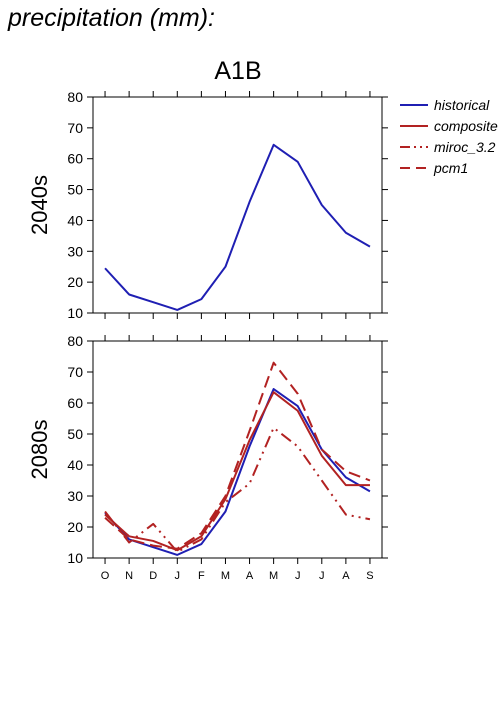 This screenshot has width=501, height=709. What do you see at coordinates (201, 576) in the screenshot?
I see `x-tick-label: F` at bounding box center [201, 576].